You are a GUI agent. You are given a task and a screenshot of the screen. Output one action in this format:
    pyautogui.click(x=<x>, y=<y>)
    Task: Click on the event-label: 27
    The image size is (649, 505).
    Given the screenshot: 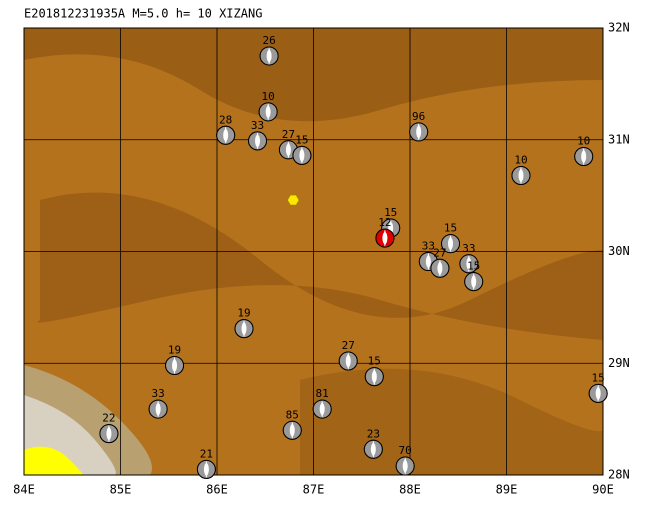 What is the action you would take?
    pyautogui.click(x=348, y=345)
    